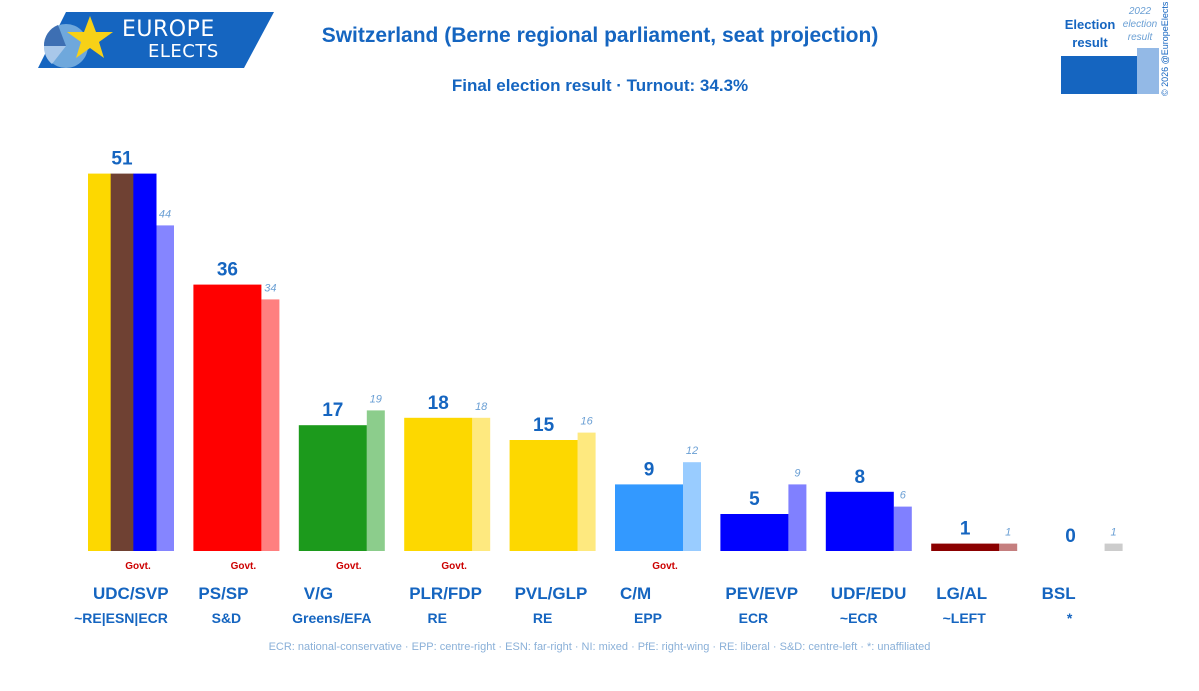  Describe the element at coordinates (121, 618) in the screenshot. I see `group-label-udc-svp: ~RE|ESN|ECR` at that location.